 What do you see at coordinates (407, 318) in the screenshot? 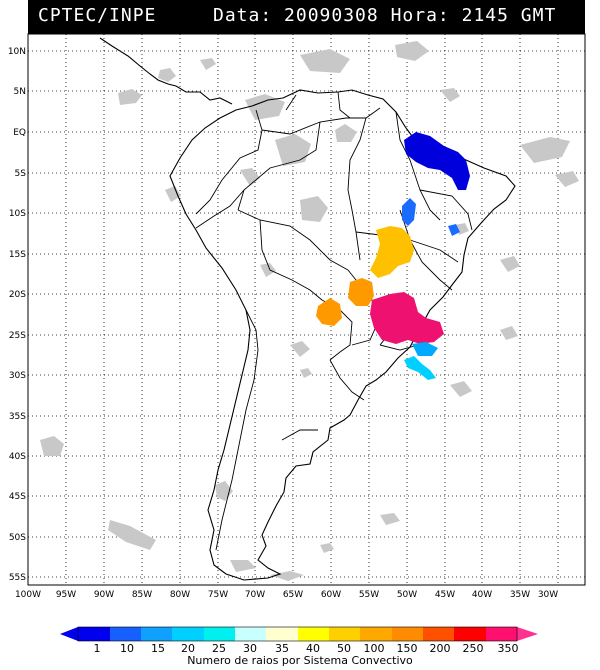
I see `system-magenta-main` at bounding box center [407, 318].